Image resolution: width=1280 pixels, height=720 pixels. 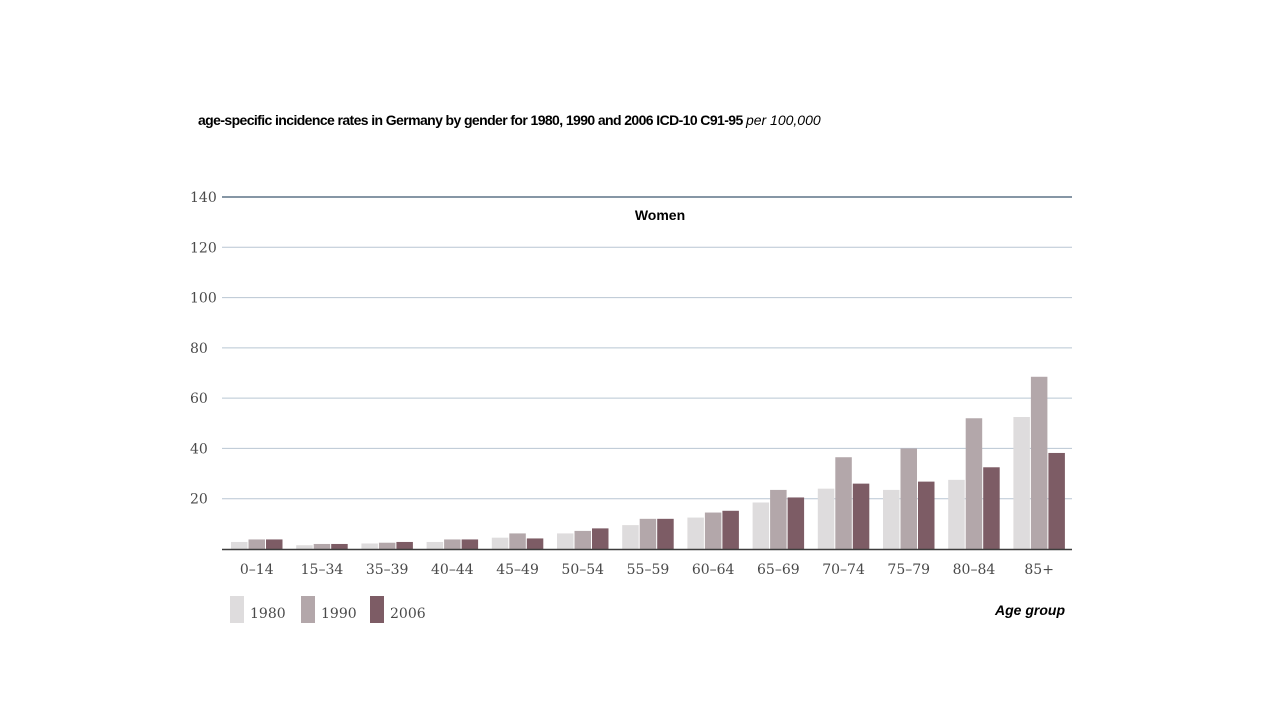 I want to click on x-tick-label: 65–69, so click(x=778, y=570).